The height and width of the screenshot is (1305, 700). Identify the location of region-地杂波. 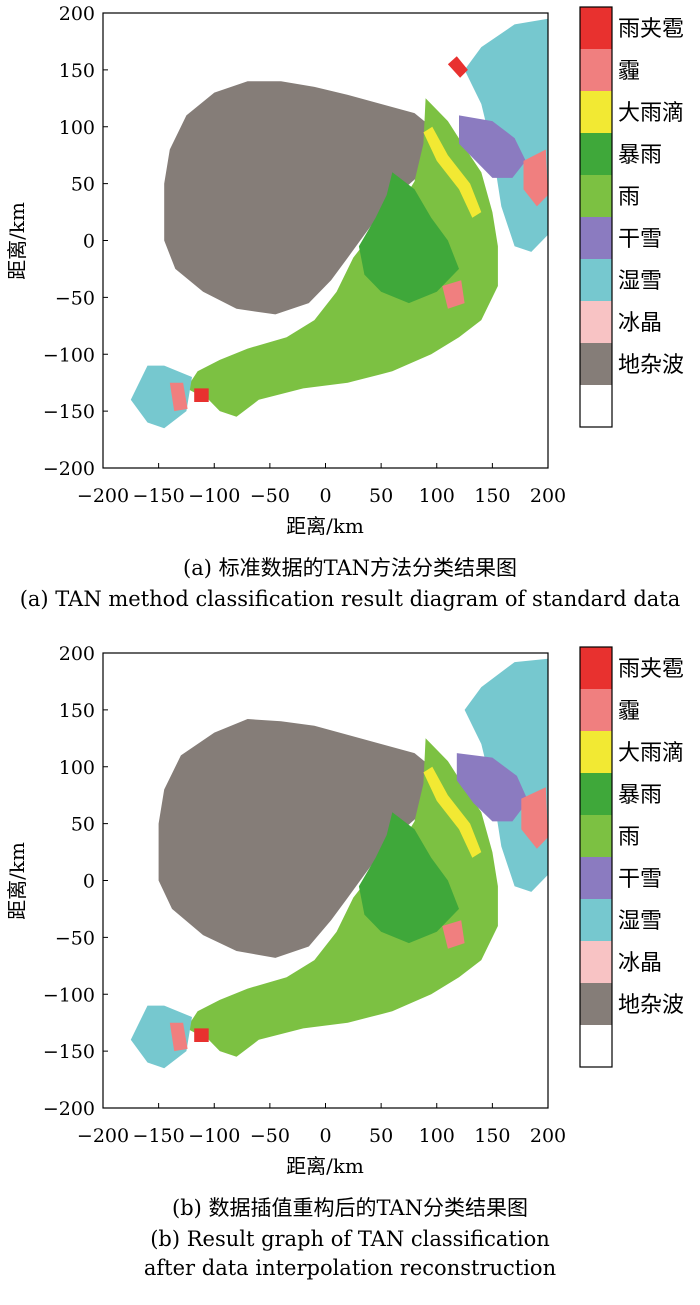
(297, 838).